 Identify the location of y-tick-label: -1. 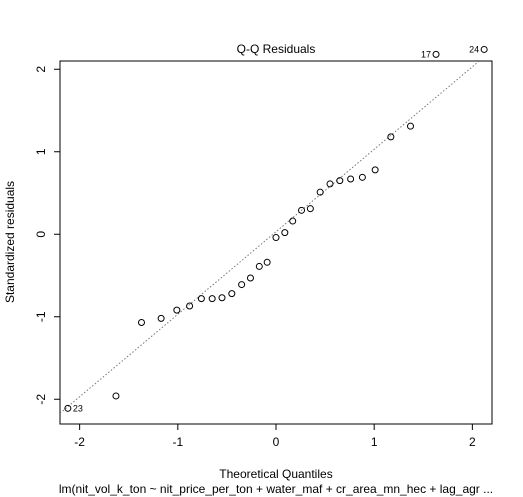
(41, 316).